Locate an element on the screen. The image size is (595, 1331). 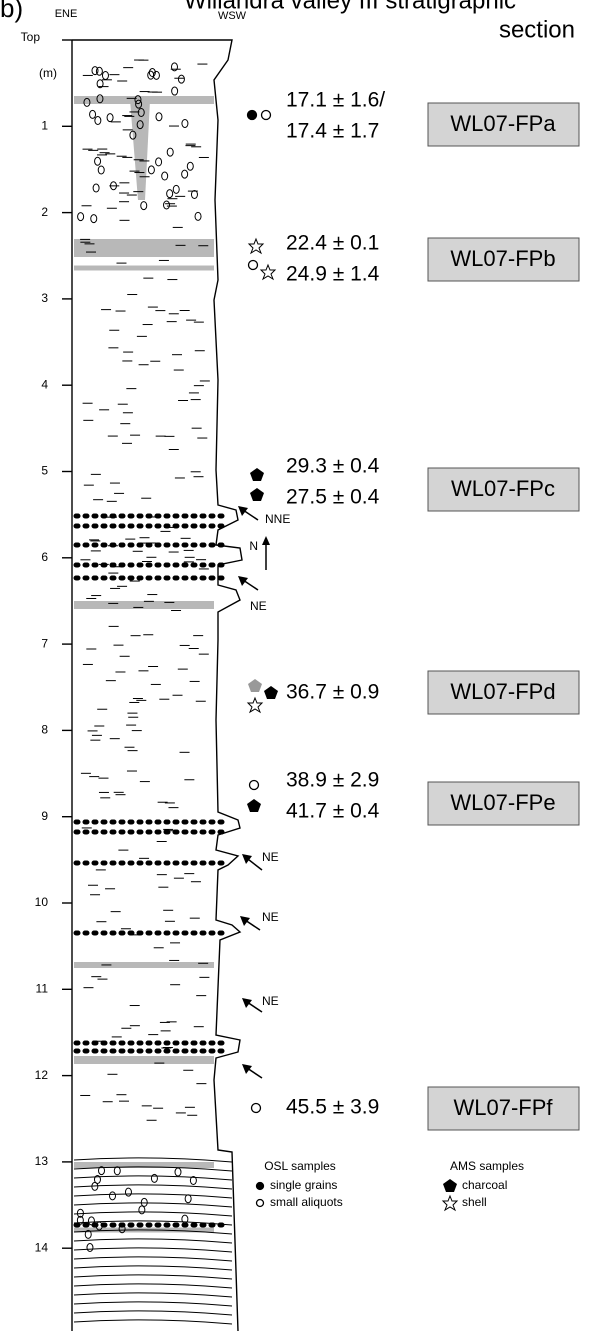
flow-label: NNE is located at coordinates (277, 519).